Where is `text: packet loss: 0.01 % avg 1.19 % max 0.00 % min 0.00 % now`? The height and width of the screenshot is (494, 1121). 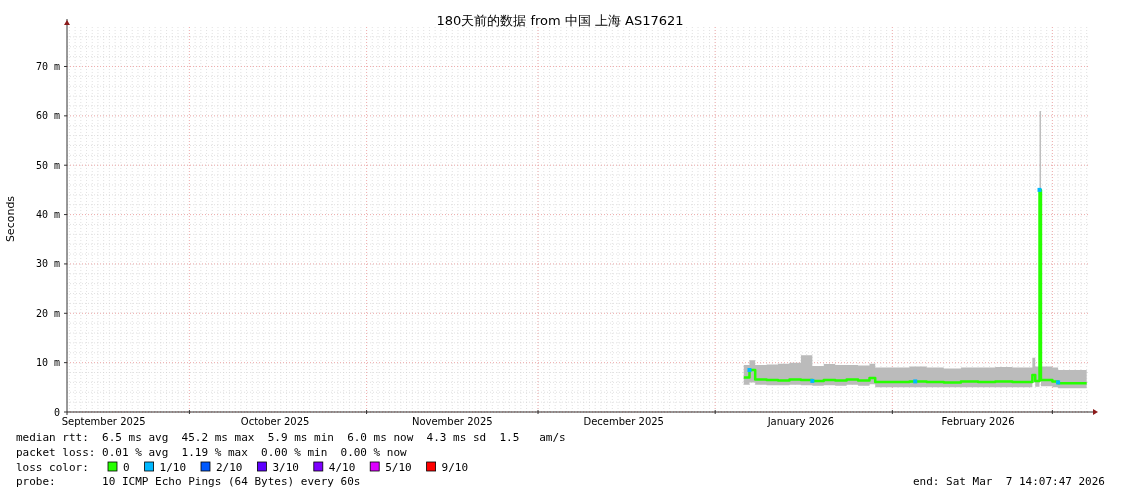 text: packet loss: 0.01 % avg 1.19 % max 0.00 % min 0.00 % now is located at coordinates (212, 452).